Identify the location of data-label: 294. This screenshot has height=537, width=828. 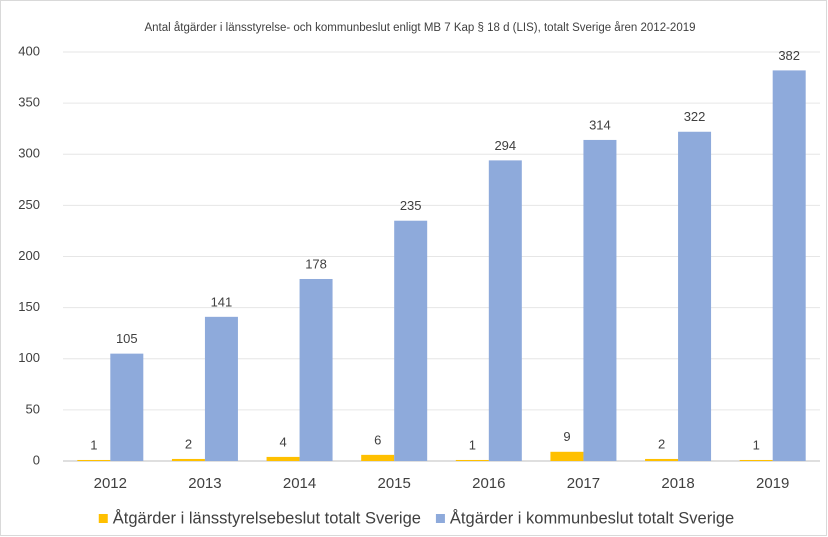
(505, 145).